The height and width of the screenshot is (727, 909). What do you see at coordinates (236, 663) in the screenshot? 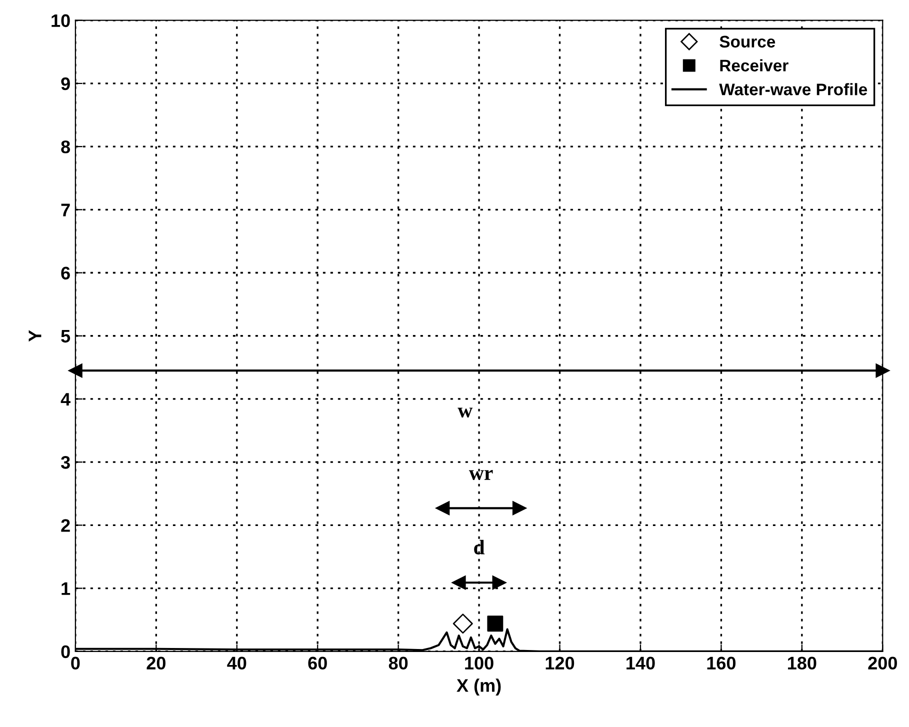
I see `x-tick-label: 40` at bounding box center [236, 663].